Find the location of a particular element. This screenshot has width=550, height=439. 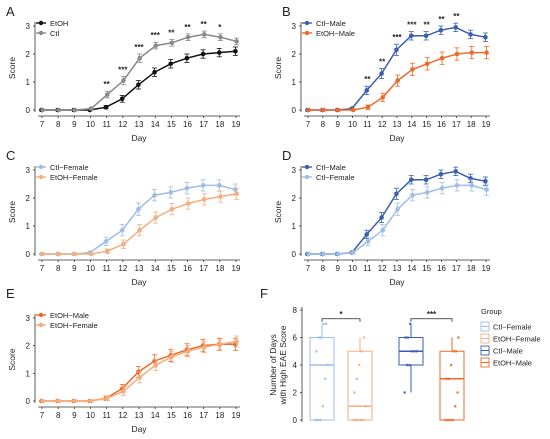

y-axis-title-line: with High EAE Score is located at coordinates (283, 365).